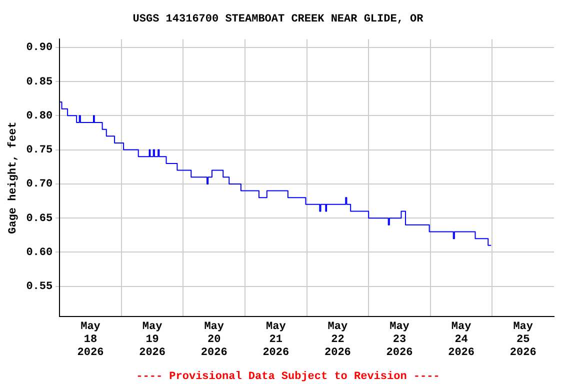 The image size is (576, 384). I want to click on x-tick-label: May 25 2026, so click(523, 340).